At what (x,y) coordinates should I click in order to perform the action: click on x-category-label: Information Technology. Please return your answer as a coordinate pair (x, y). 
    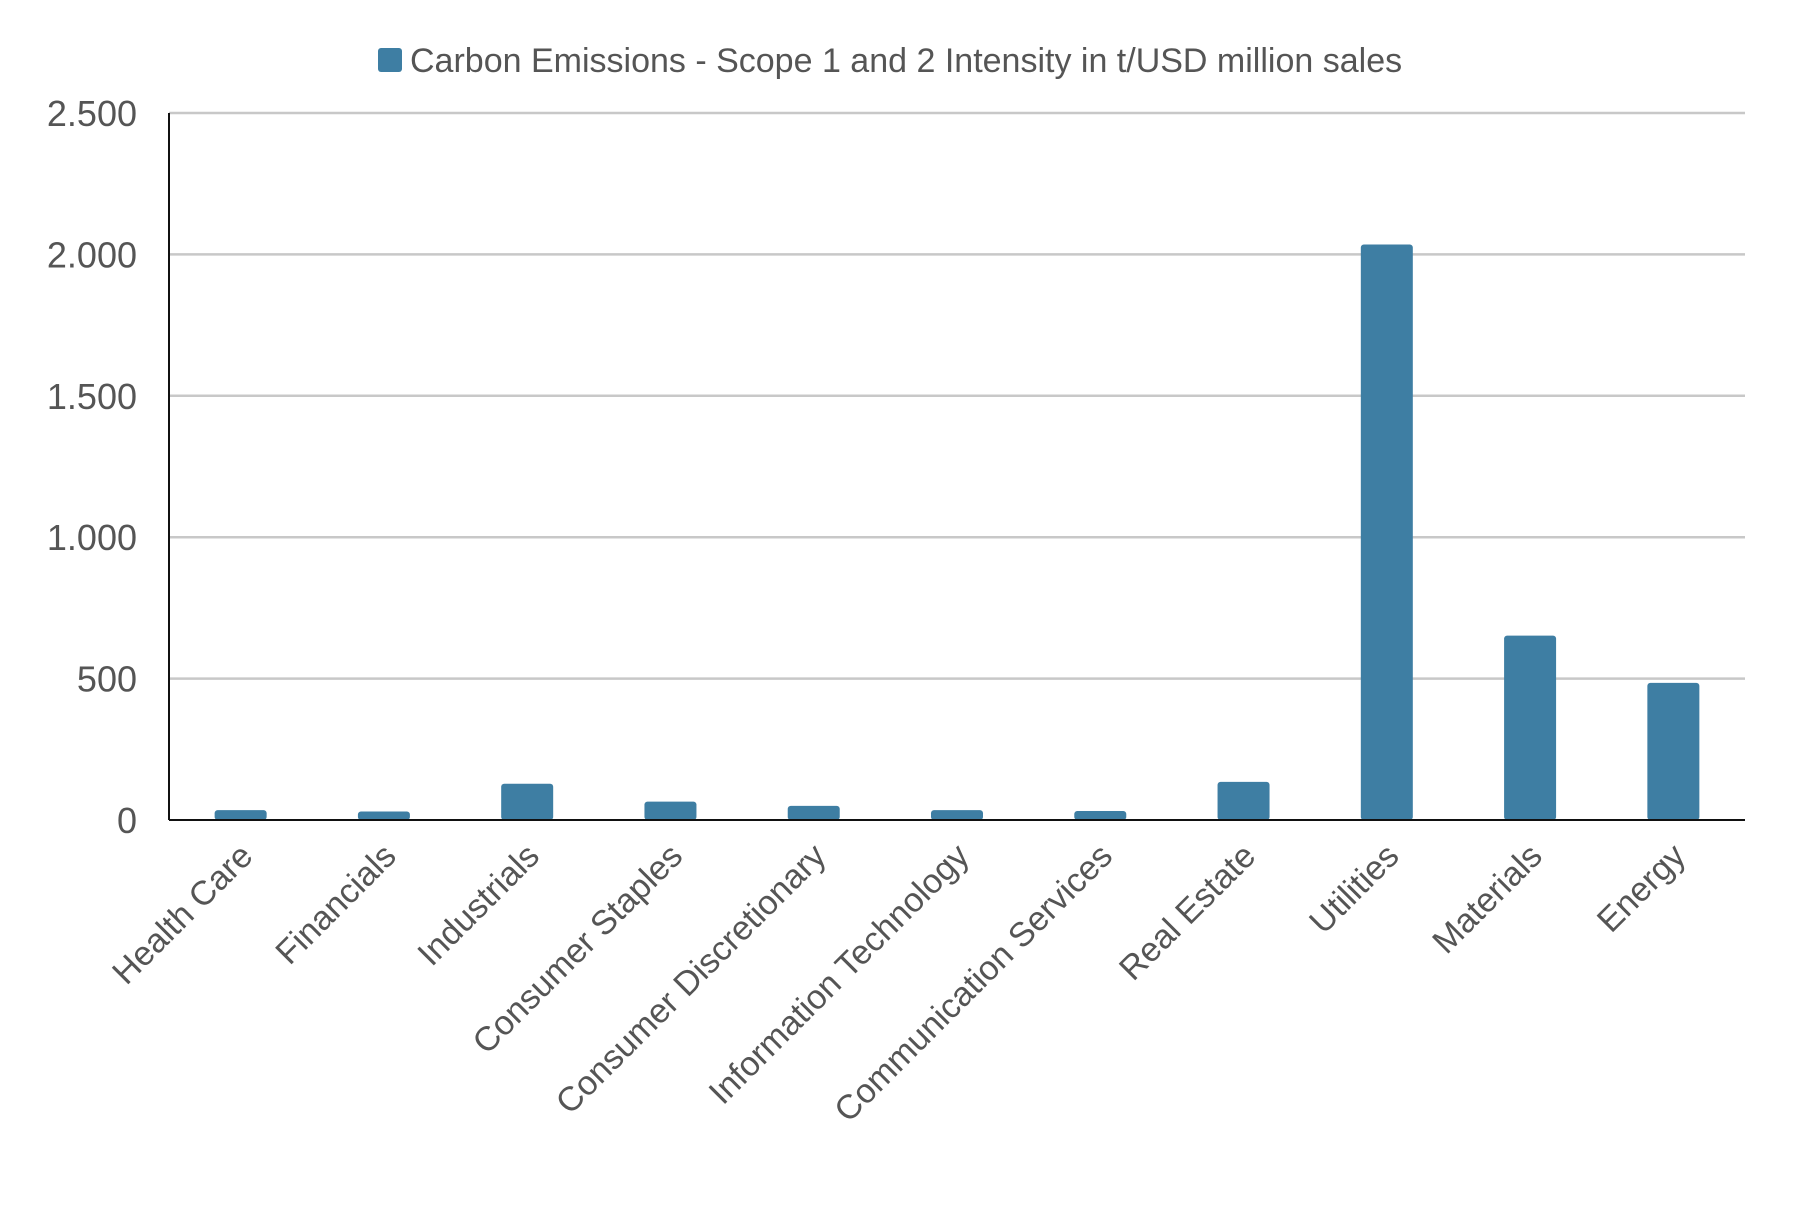
    Looking at the image, I should click on (839, 974).